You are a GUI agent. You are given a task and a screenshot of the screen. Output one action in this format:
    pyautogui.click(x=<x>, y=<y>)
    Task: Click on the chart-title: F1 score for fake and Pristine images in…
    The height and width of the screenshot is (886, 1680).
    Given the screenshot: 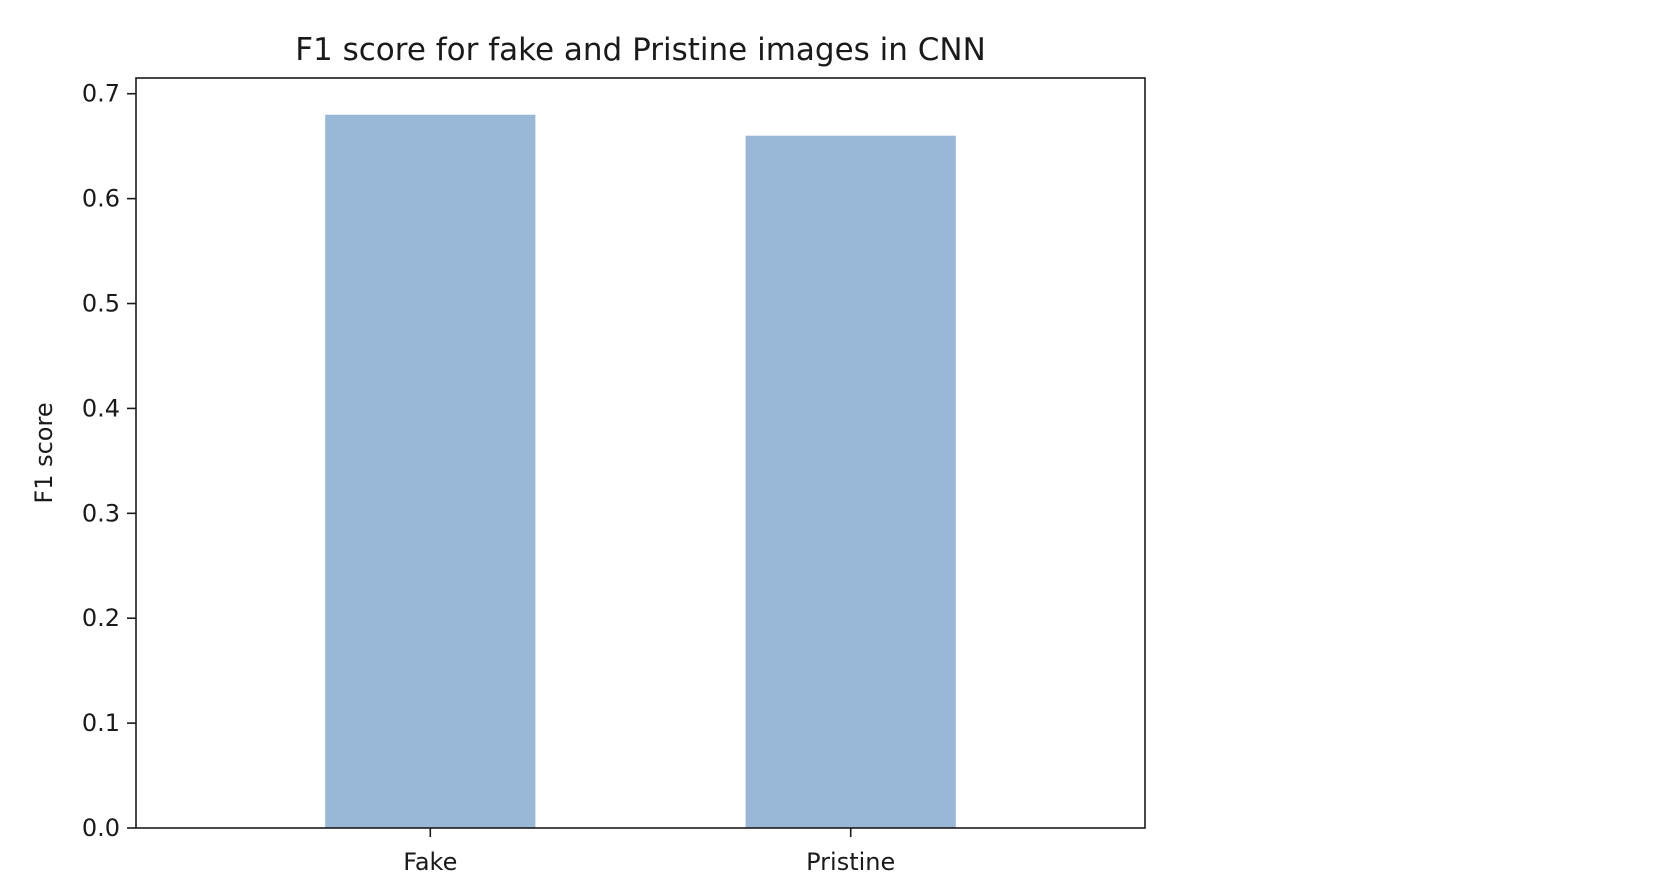 What is the action you would take?
    pyautogui.click(x=640, y=50)
    